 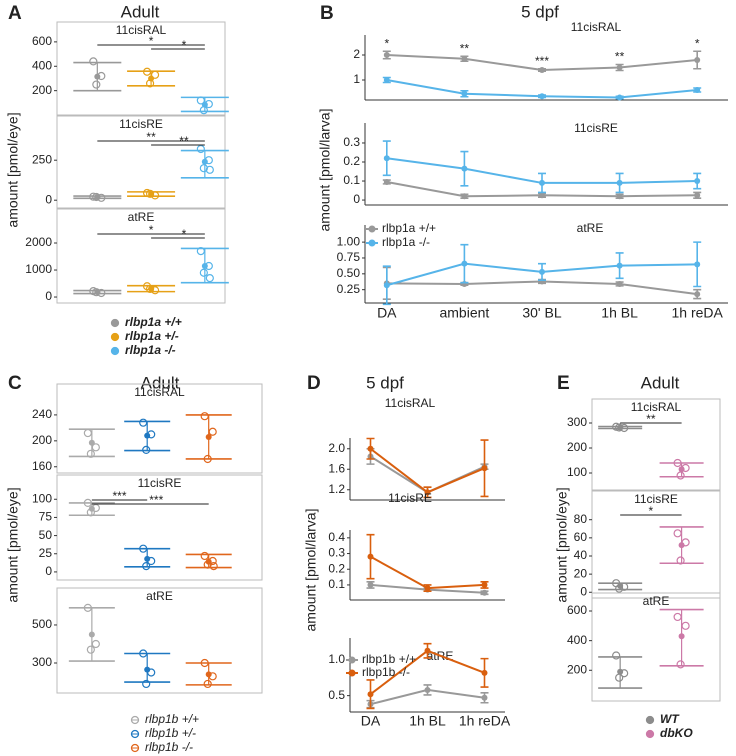 What do you see at coordinates (541, 313) in the screenshot?
I see `x-tick-label: 30' BL` at bounding box center [541, 313].